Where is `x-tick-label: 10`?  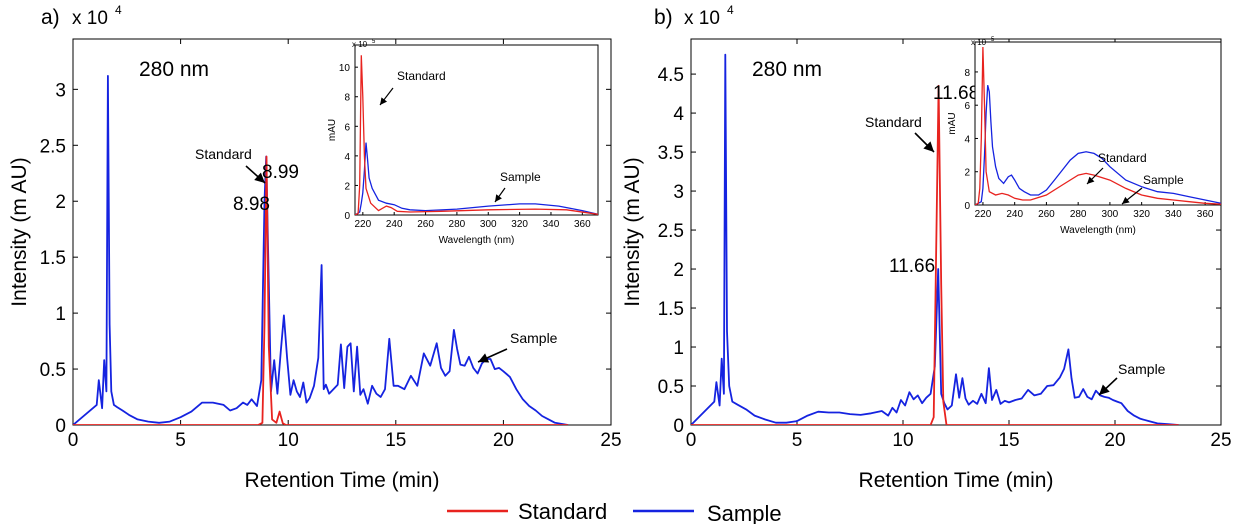 x-tick-label: 10 is located at coordinates (288, 440).